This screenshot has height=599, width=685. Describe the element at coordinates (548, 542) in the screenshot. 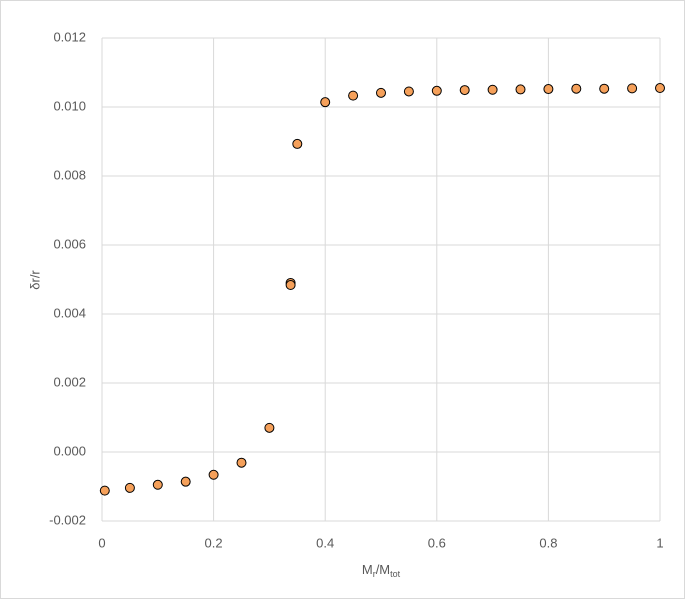

I see `x-tick-label: 0.8` at that location.